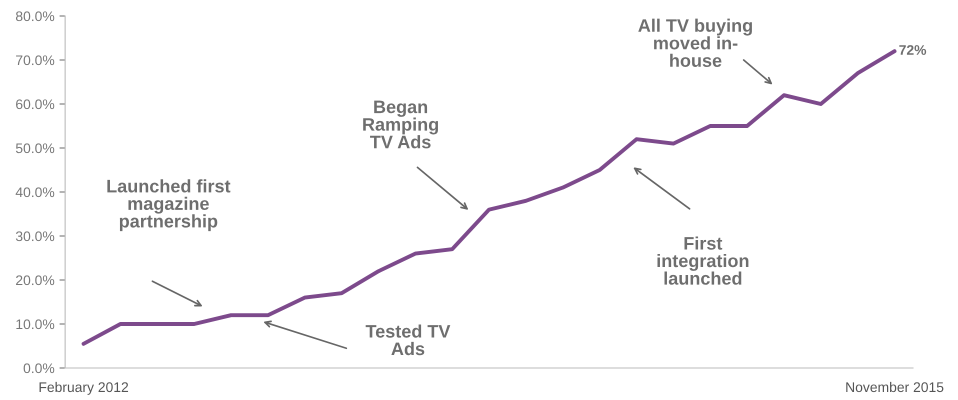  What do you see at coordinates (84, 388) in the screenshot?
I see `x-tick-label: February 2012` at bounding box center [84, 388].